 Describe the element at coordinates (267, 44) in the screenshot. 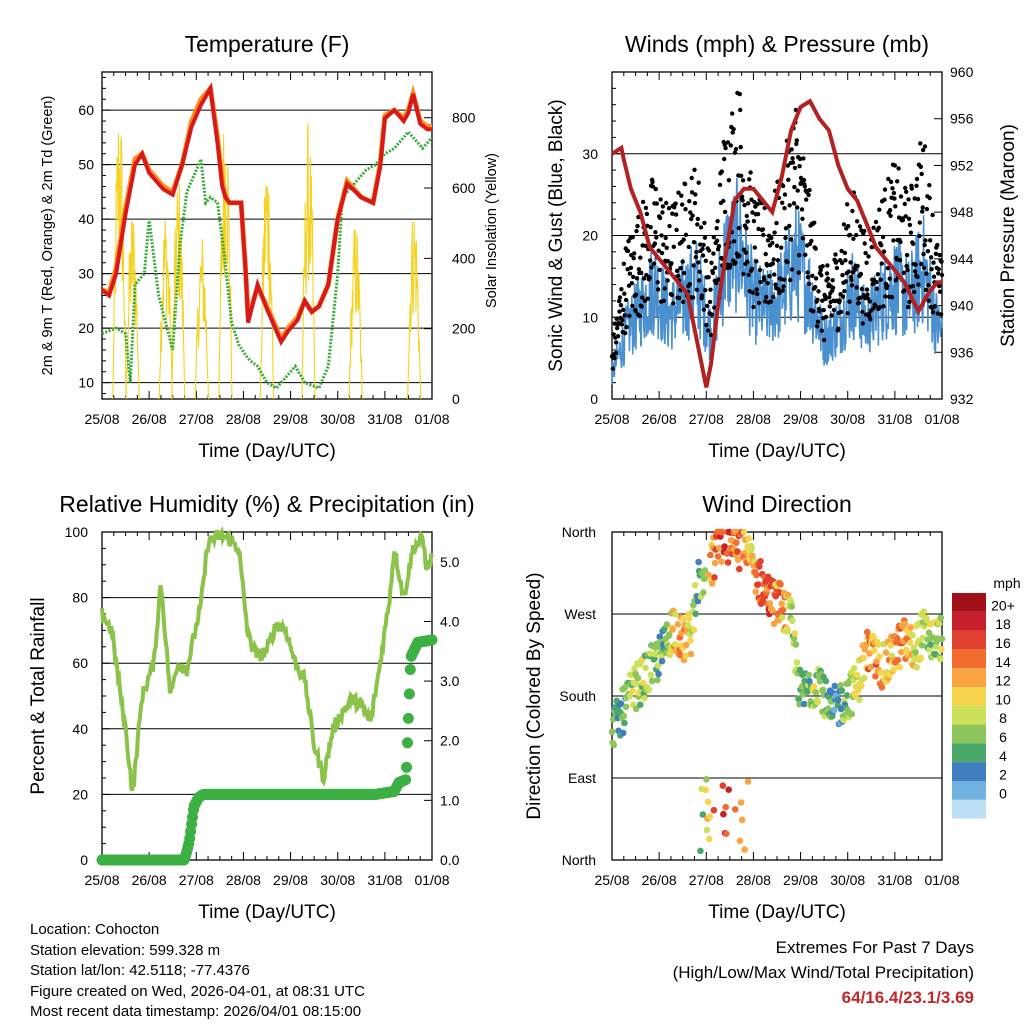

I see `chart-title: Temperature (F)` at that location.